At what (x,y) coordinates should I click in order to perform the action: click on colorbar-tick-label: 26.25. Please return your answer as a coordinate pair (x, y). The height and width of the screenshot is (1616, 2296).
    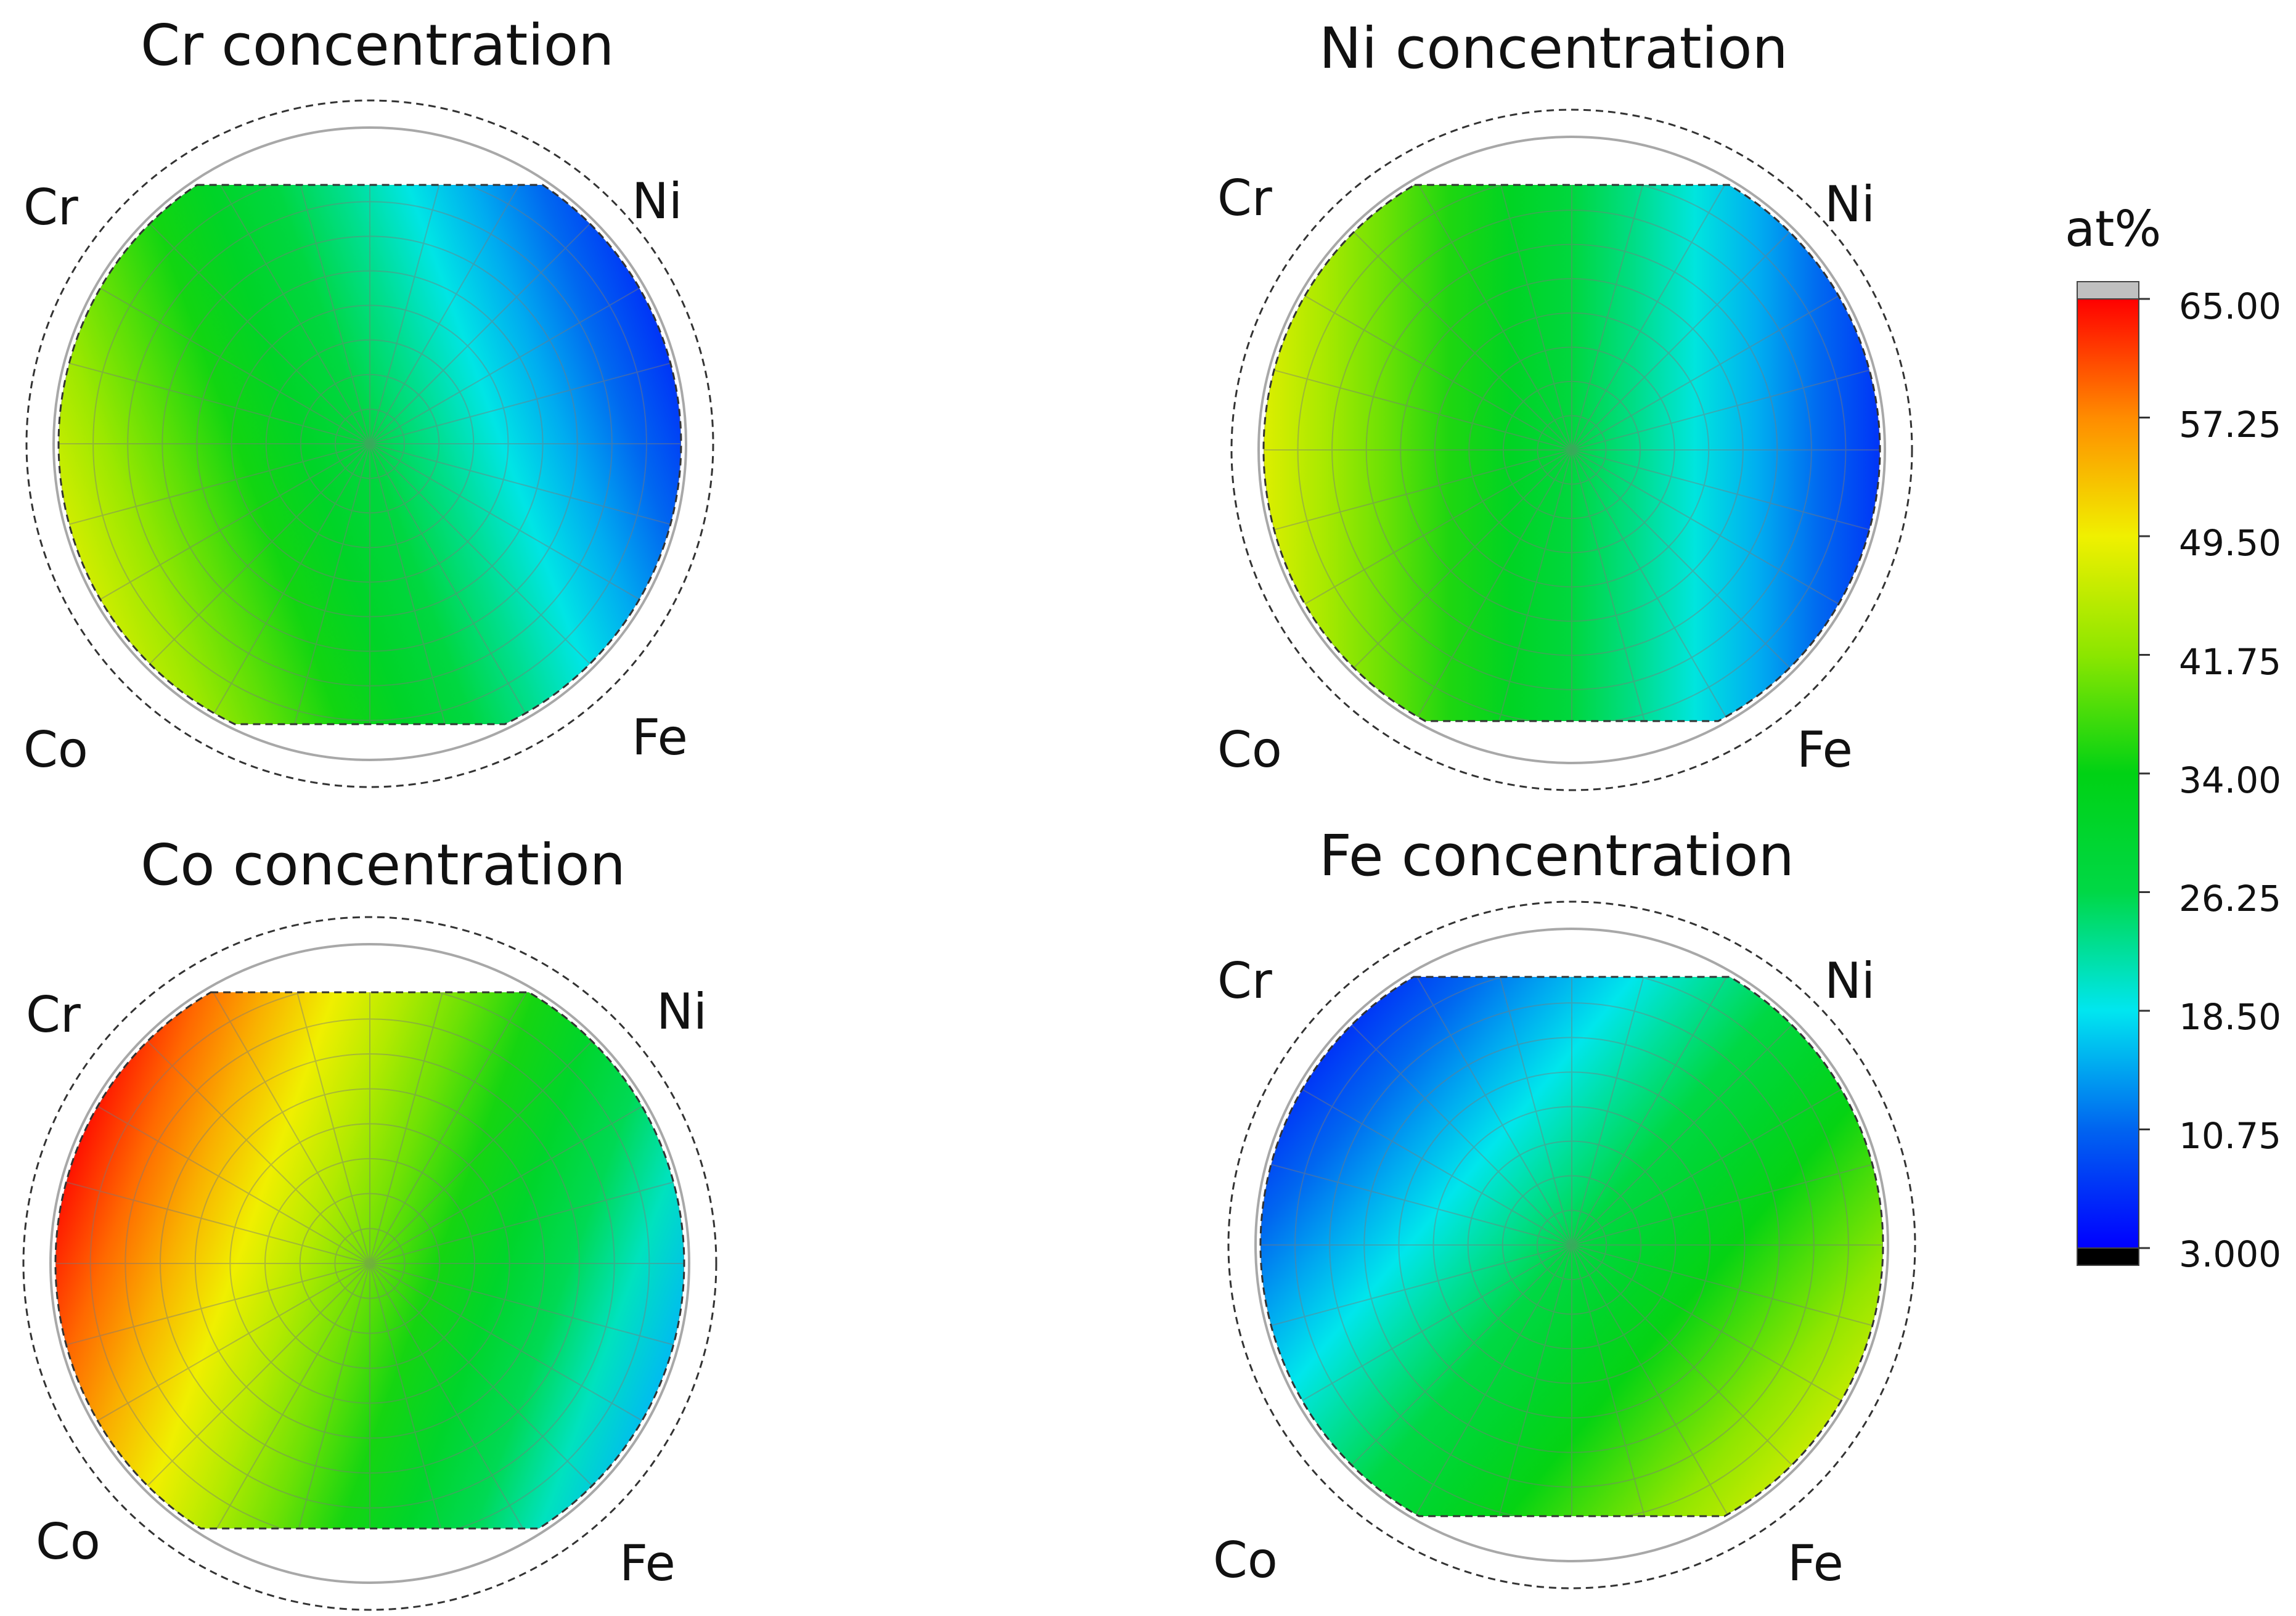
    Looking at the image, I should click on (2230, 899).